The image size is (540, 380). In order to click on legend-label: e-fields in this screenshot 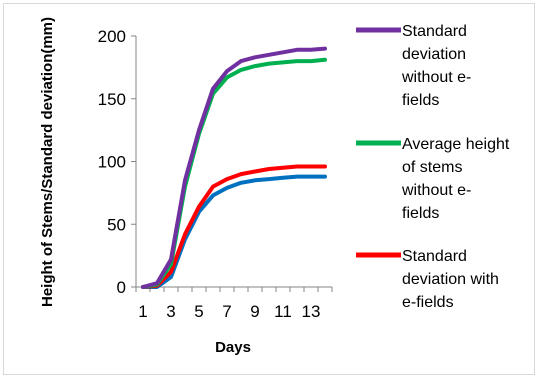, I will do `click(428, 302)`.